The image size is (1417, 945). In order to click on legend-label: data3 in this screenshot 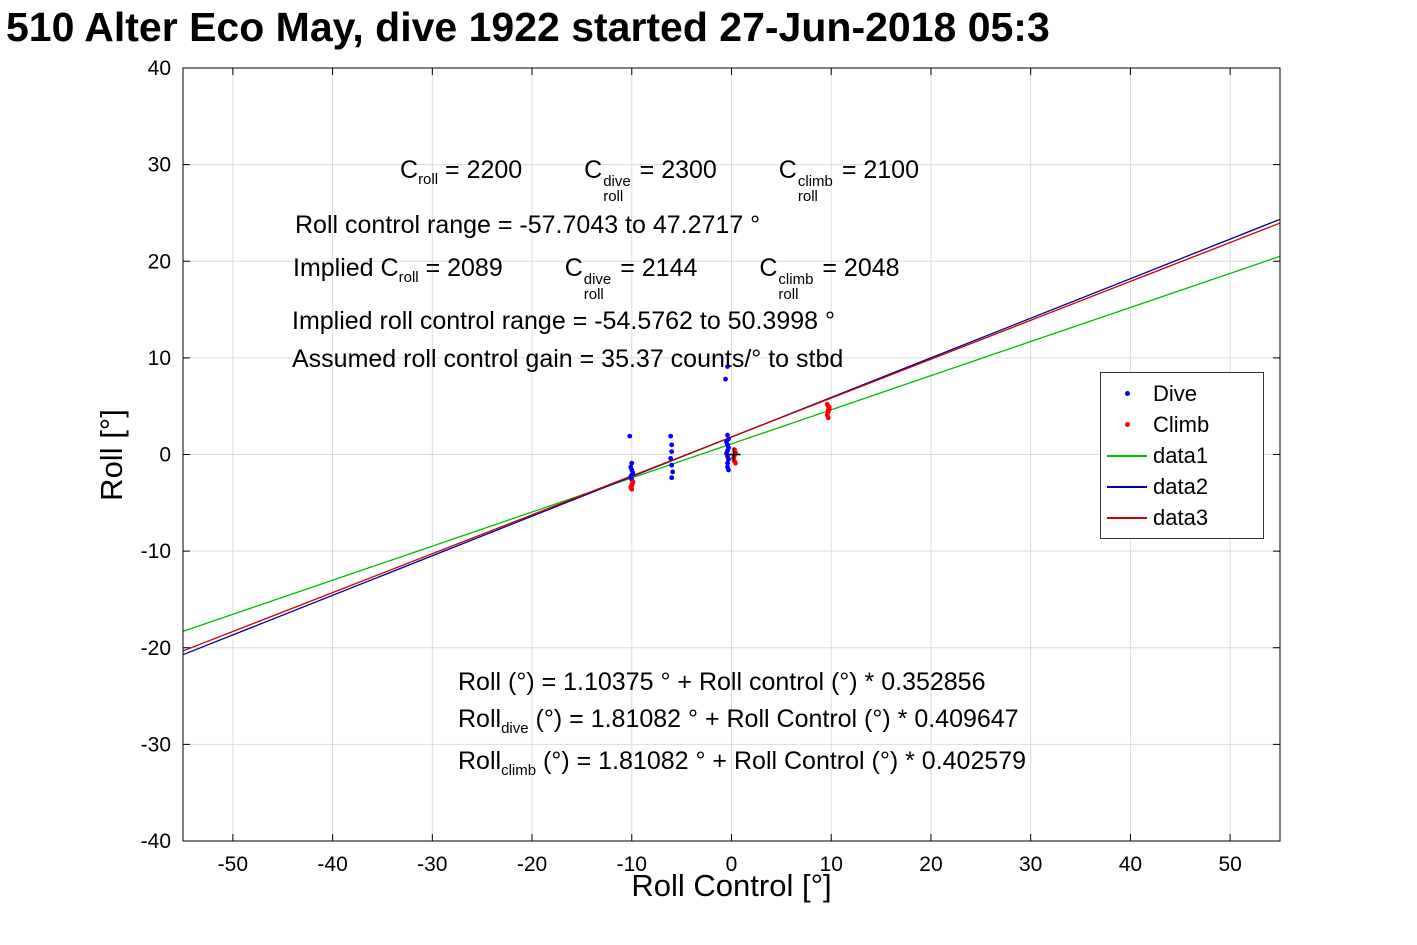, I will do `click(1181, 517)`.